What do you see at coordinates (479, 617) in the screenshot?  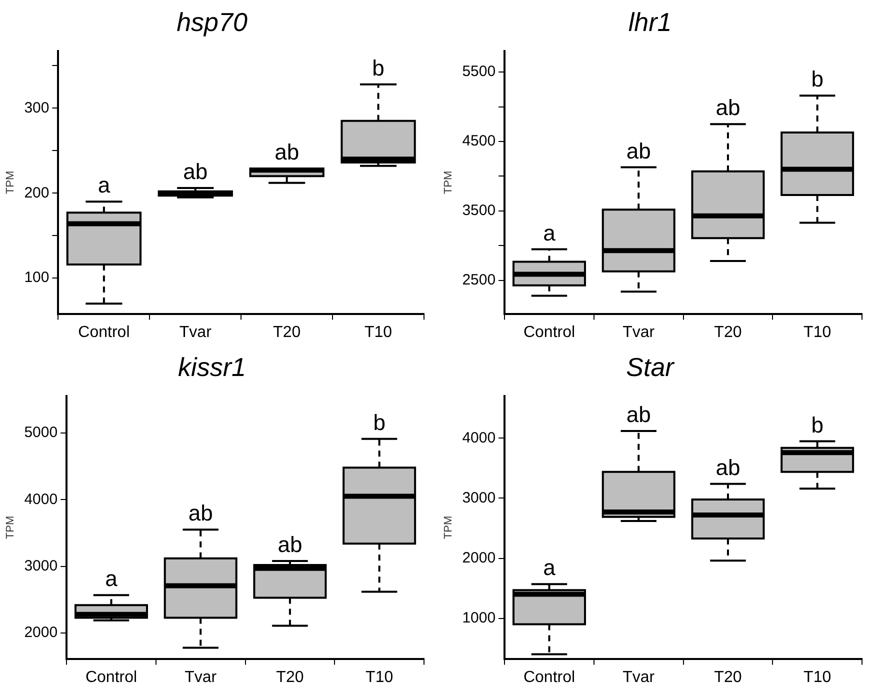 I see `y-tick-label: 1000` at bounding box center [479, 617].